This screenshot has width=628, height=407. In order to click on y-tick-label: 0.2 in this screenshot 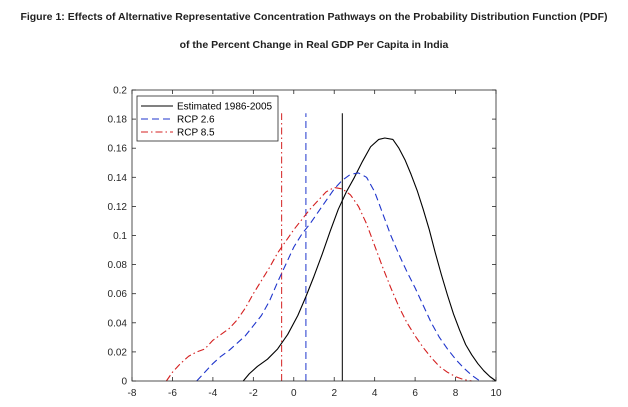, I will do `click(120, 91)`.